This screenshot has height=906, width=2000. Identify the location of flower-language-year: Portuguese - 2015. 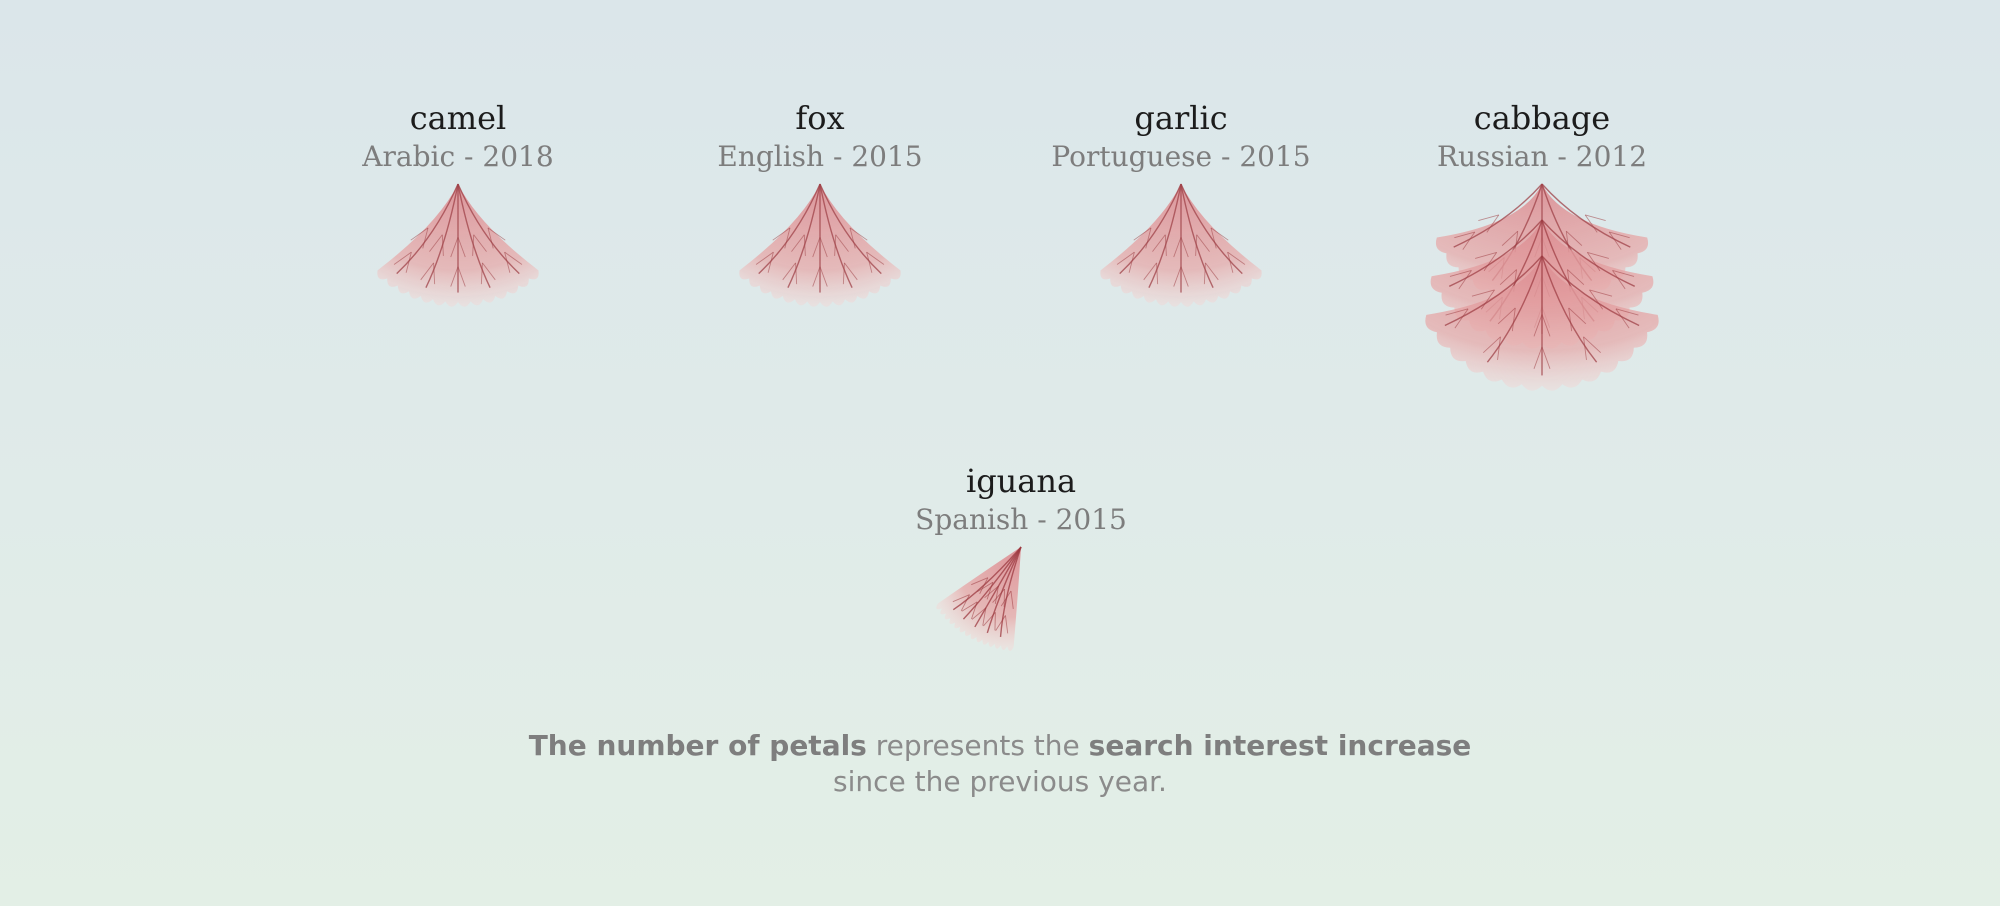
(1181, 156).